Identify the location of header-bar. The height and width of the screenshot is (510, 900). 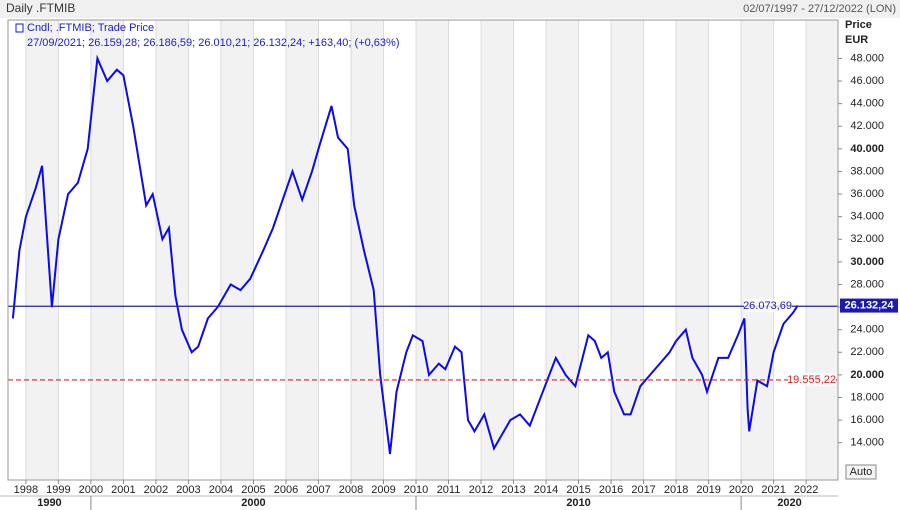
(450, 9).